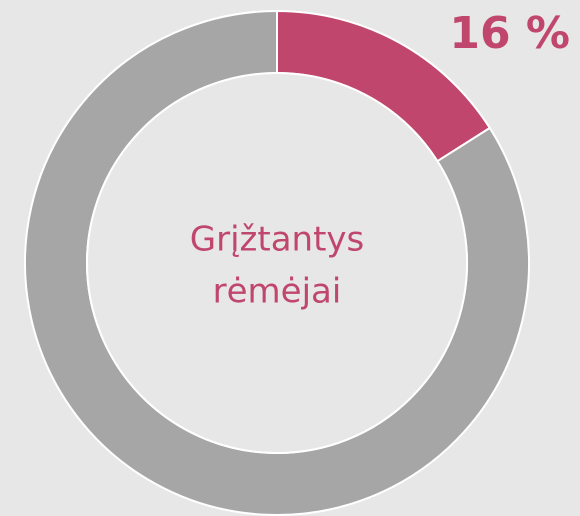 The width and height of the screenshot is (580, 516). I want to click on center-label: rėmėjai, so click(277, 292).